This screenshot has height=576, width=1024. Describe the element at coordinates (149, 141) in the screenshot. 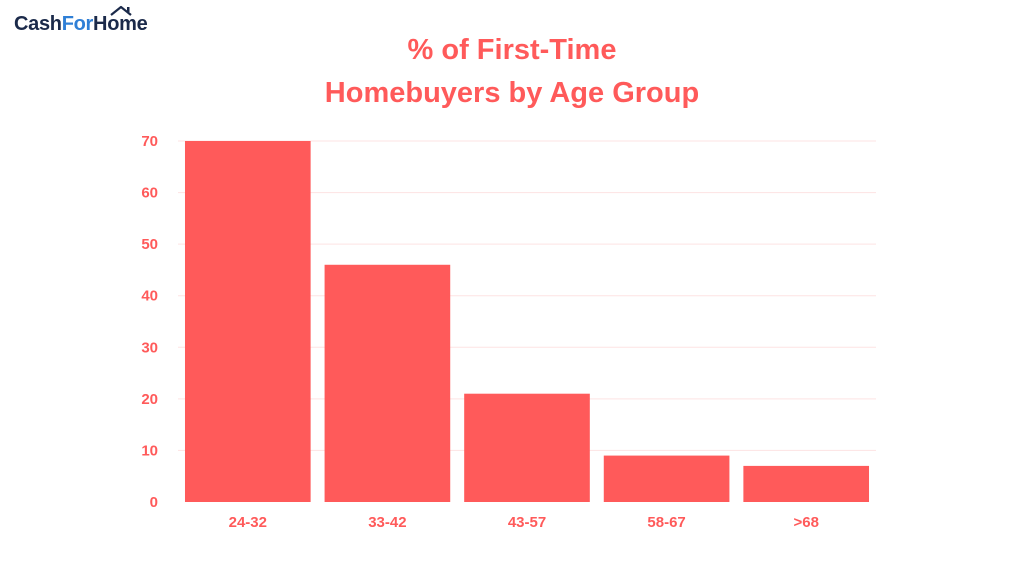

I see `y-tick-label: 70` at that location.